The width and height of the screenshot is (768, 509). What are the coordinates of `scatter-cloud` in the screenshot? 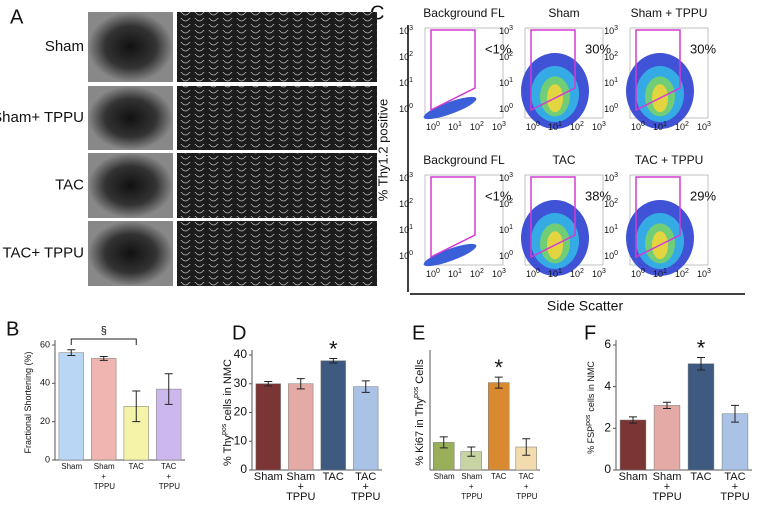 It's located at (450, 255).